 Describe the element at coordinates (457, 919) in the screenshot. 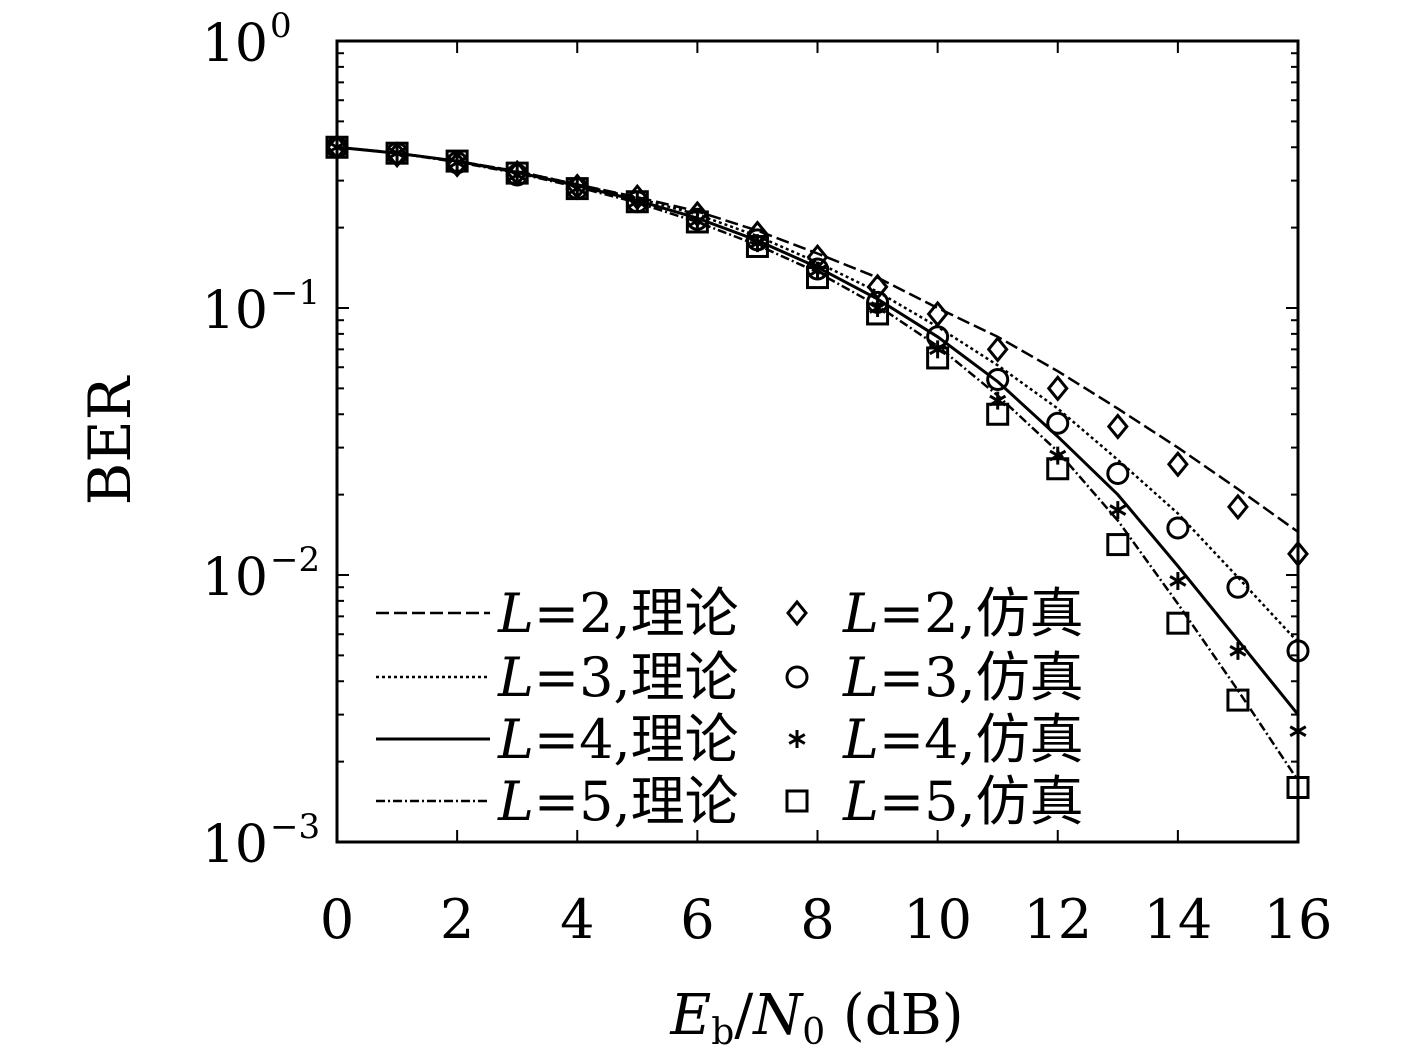

I see `x-tick-label: 2` at that location.